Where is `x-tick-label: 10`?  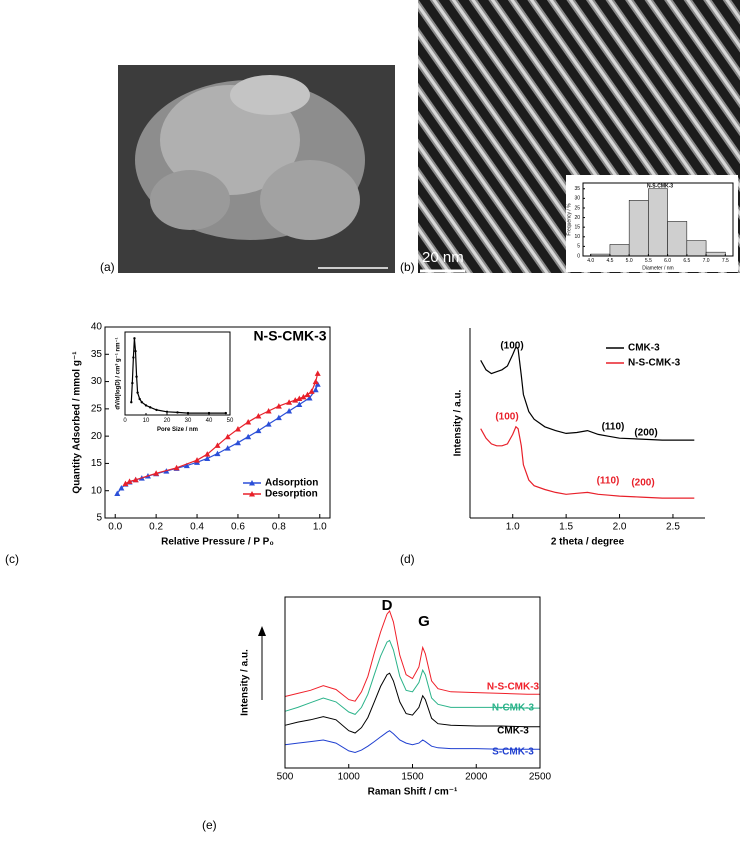 x-tick-label: 10 is located at coordinates (146, 421).